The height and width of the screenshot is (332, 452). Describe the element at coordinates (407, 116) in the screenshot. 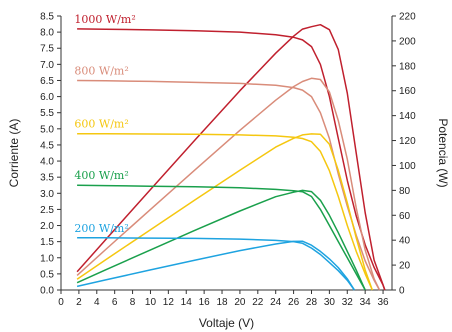

I see `y-right-tick-label: 140` at that location.